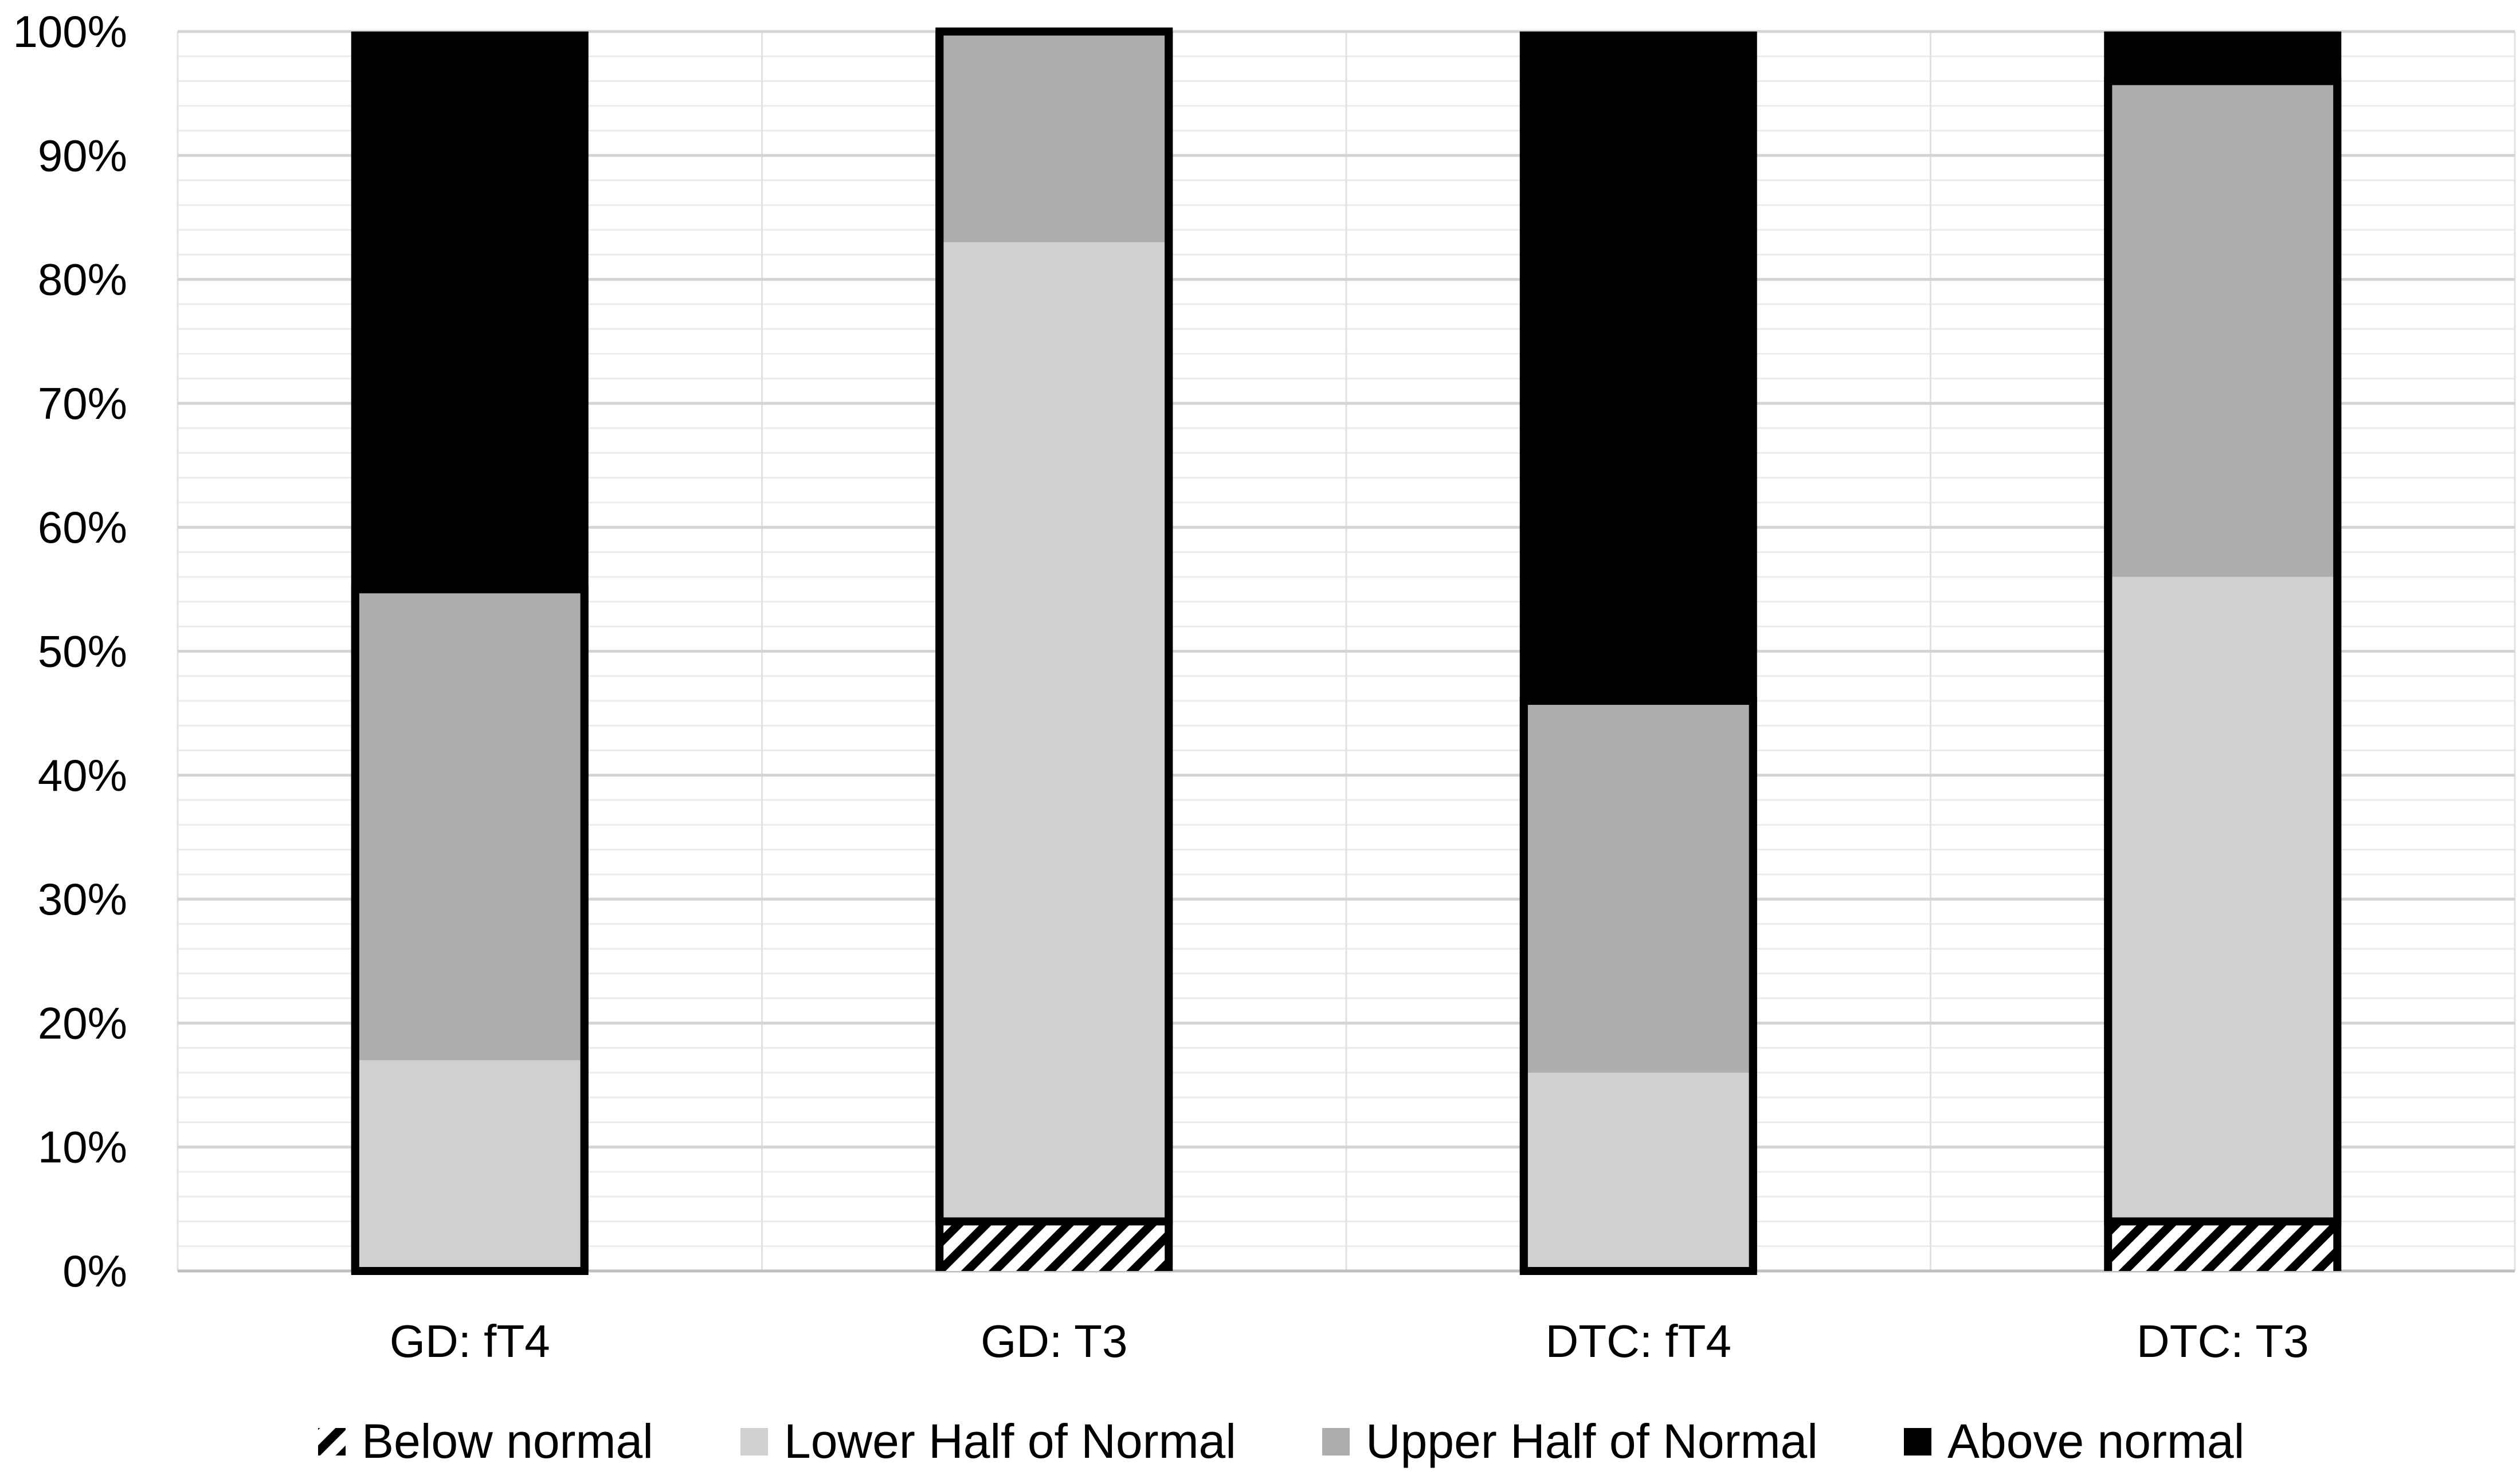 The height and width of the screenshot is (1479, 2520). Describe the element at coordinates (82, 651) in the screenshot. I see `y-tick-label: 50%` at that location.